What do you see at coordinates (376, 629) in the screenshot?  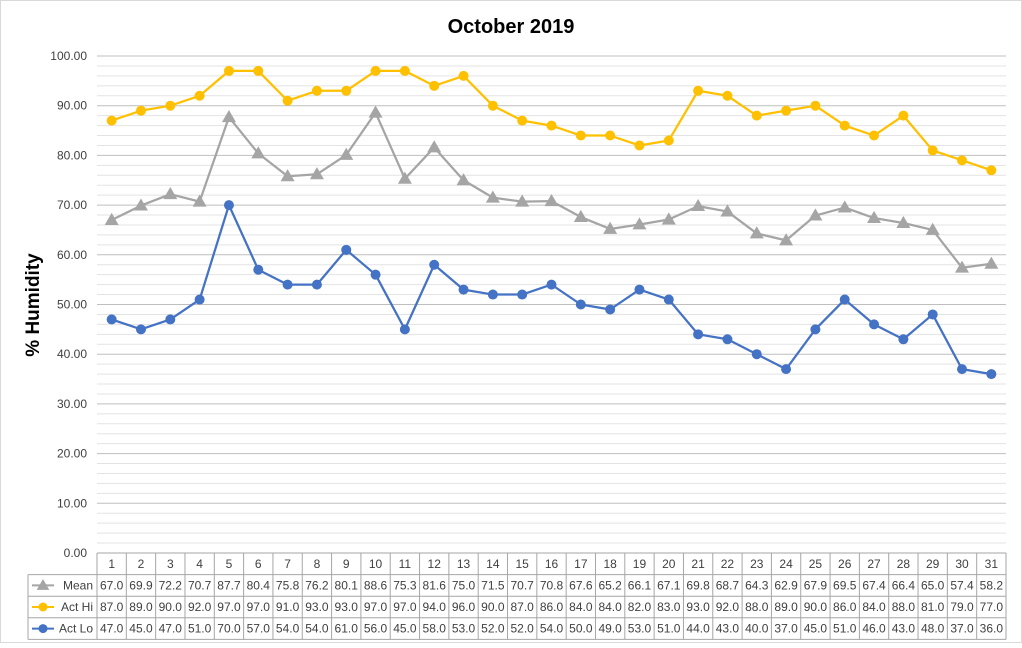 I see `data-table-cell: 56.0` at bounding box center [376, 629].